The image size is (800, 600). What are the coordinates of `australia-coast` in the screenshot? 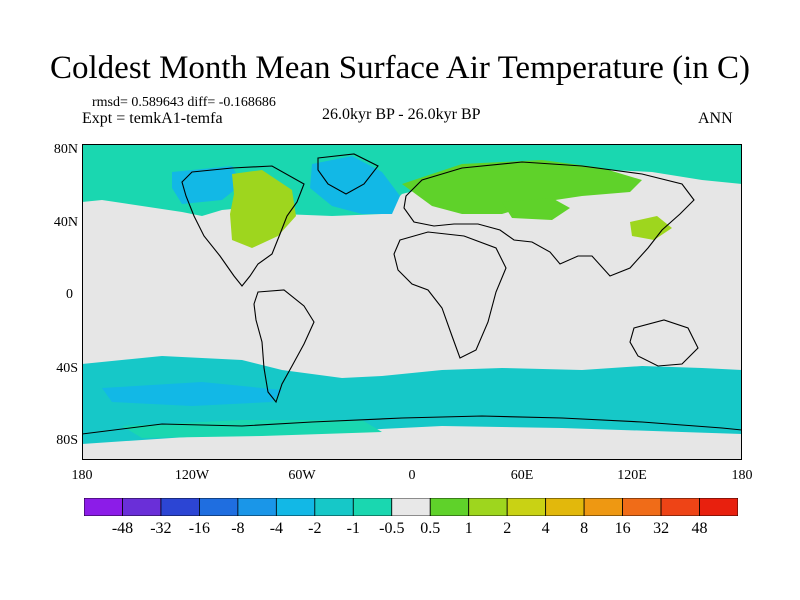 It's located at (664, 343).